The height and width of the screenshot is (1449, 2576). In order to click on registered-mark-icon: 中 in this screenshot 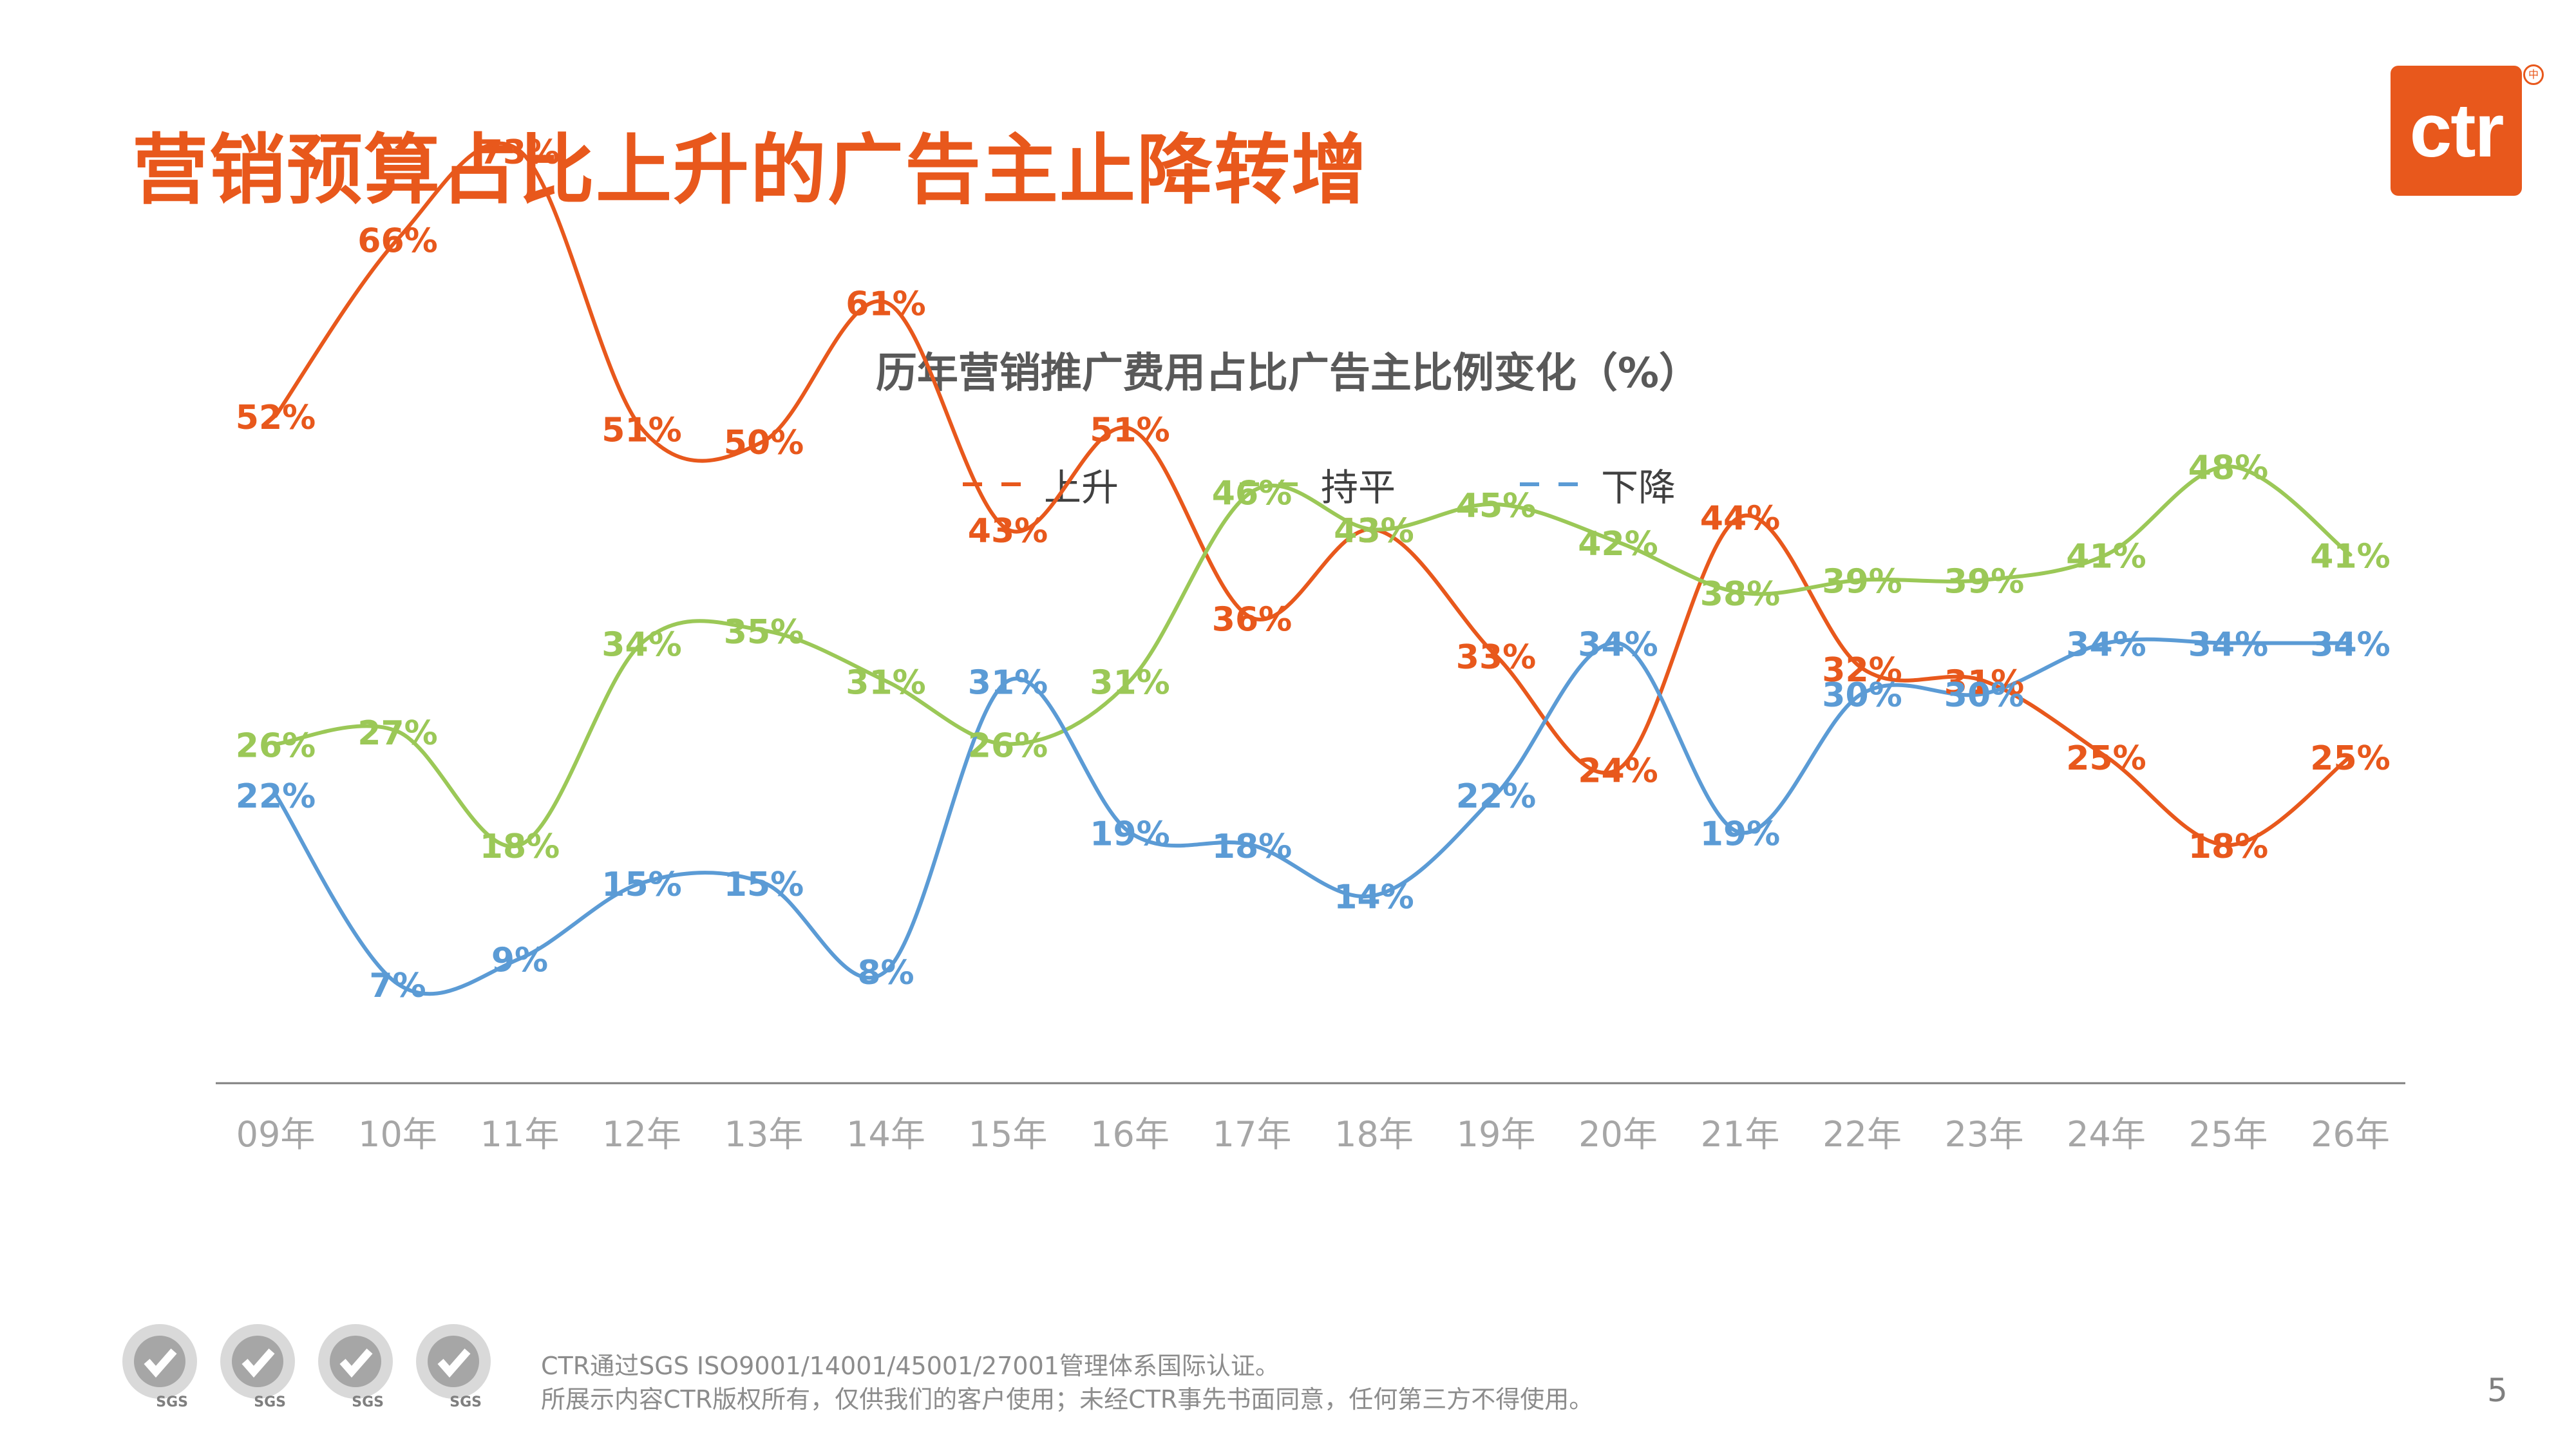, I will do `click(2533, 74)`.